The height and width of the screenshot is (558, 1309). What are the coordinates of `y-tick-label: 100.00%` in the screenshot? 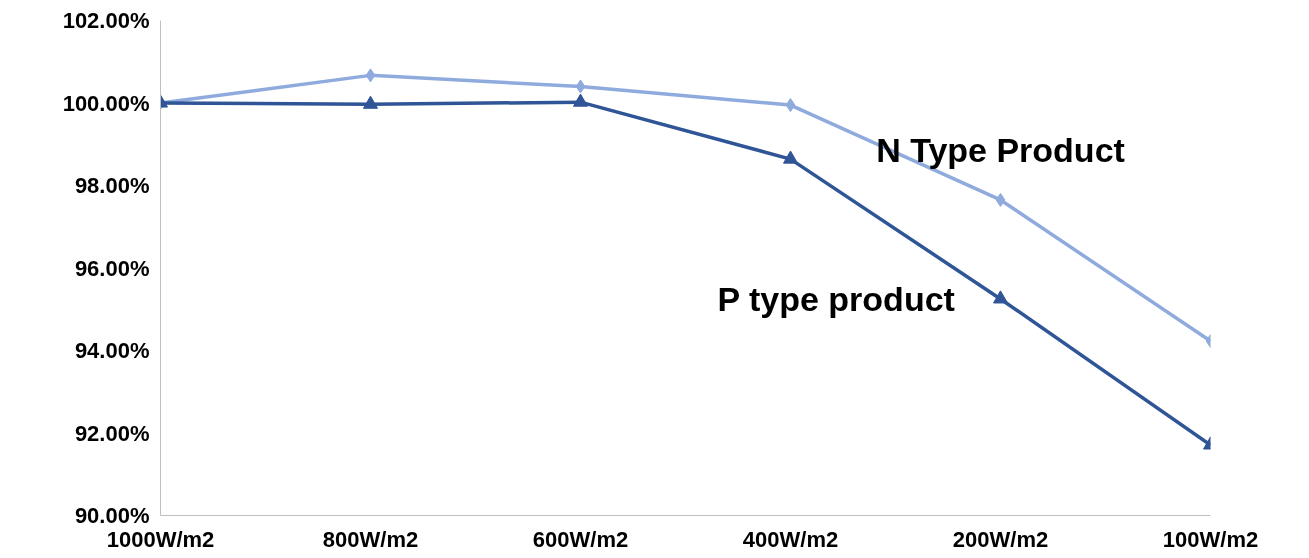 It's located at (106, 103).